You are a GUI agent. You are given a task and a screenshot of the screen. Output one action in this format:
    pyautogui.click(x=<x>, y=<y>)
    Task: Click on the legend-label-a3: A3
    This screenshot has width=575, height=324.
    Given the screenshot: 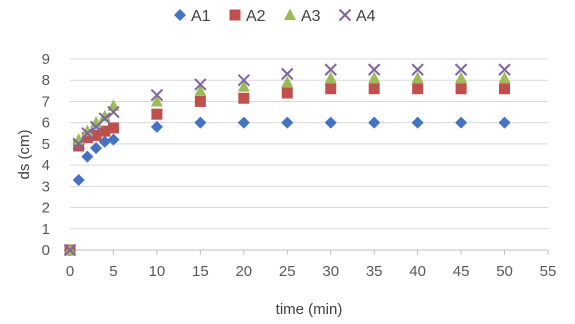 What is the action you would take?
    pyautogui.click(x=311, y=16)
    